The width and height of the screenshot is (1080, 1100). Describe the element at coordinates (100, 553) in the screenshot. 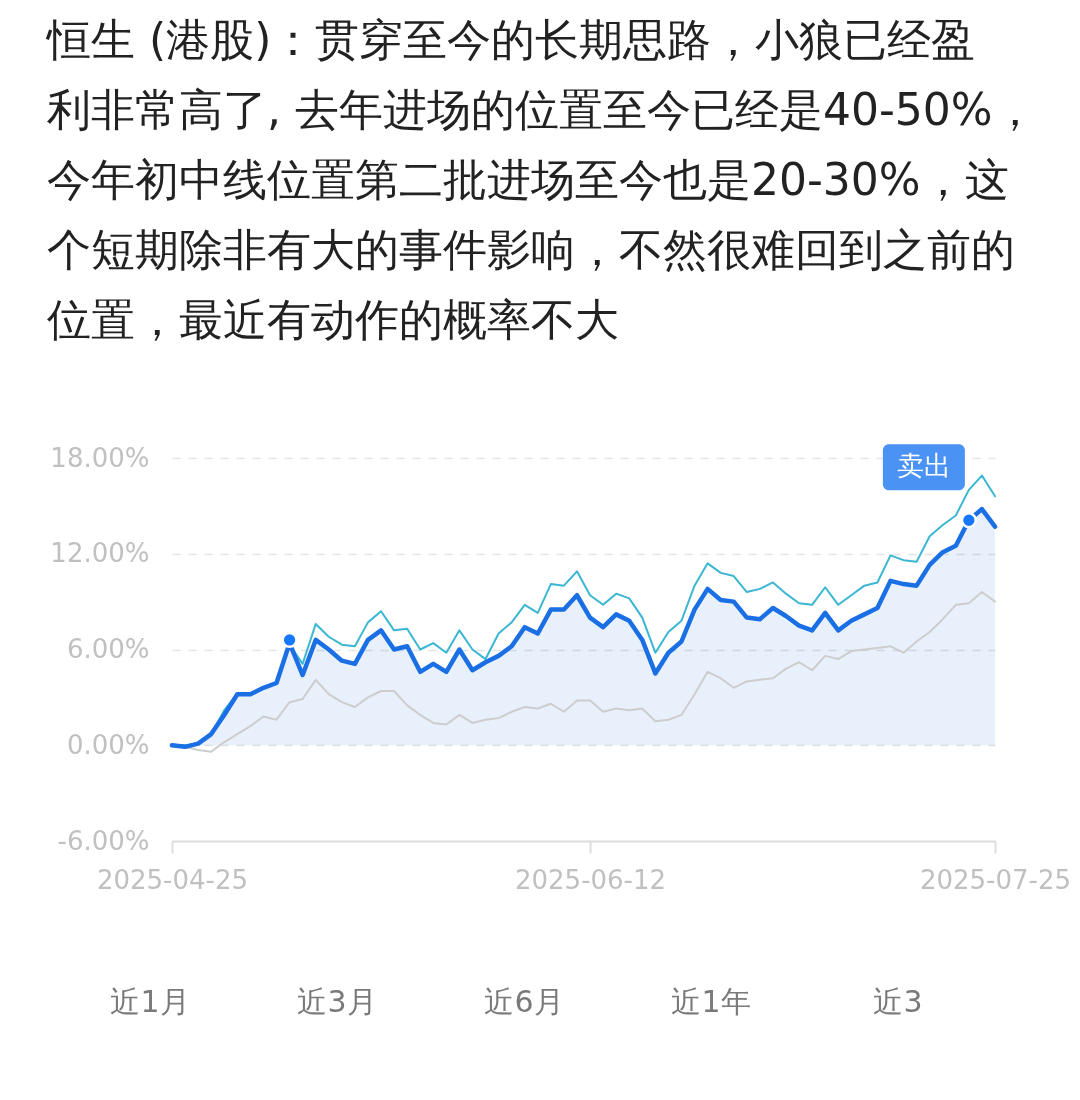

I see `y-tick-label: 12.00%` at that location.